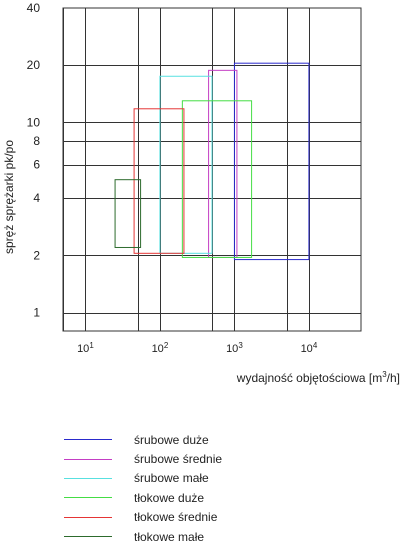 The width and height of the screenshot is (400, 546). What do you see at coordinates (318, 377) in the screenshot?
I see `x-axis-label: wydajność objętościowa [m3/h]` at bounding box center [318, 377].